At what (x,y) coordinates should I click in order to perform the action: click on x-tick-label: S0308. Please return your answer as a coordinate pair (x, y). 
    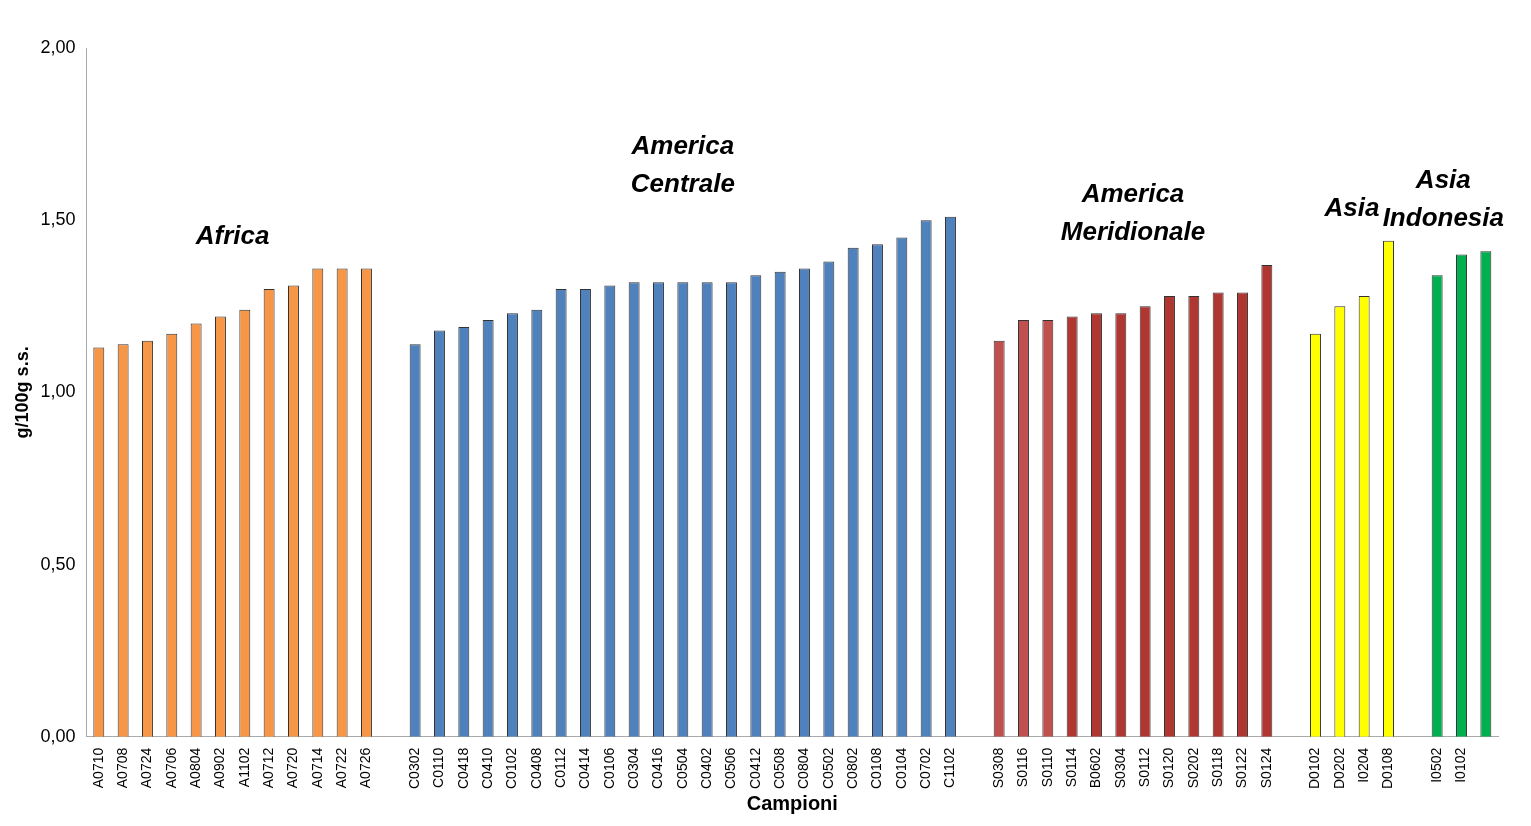
    Looking at the image, I should click on (998, 768).